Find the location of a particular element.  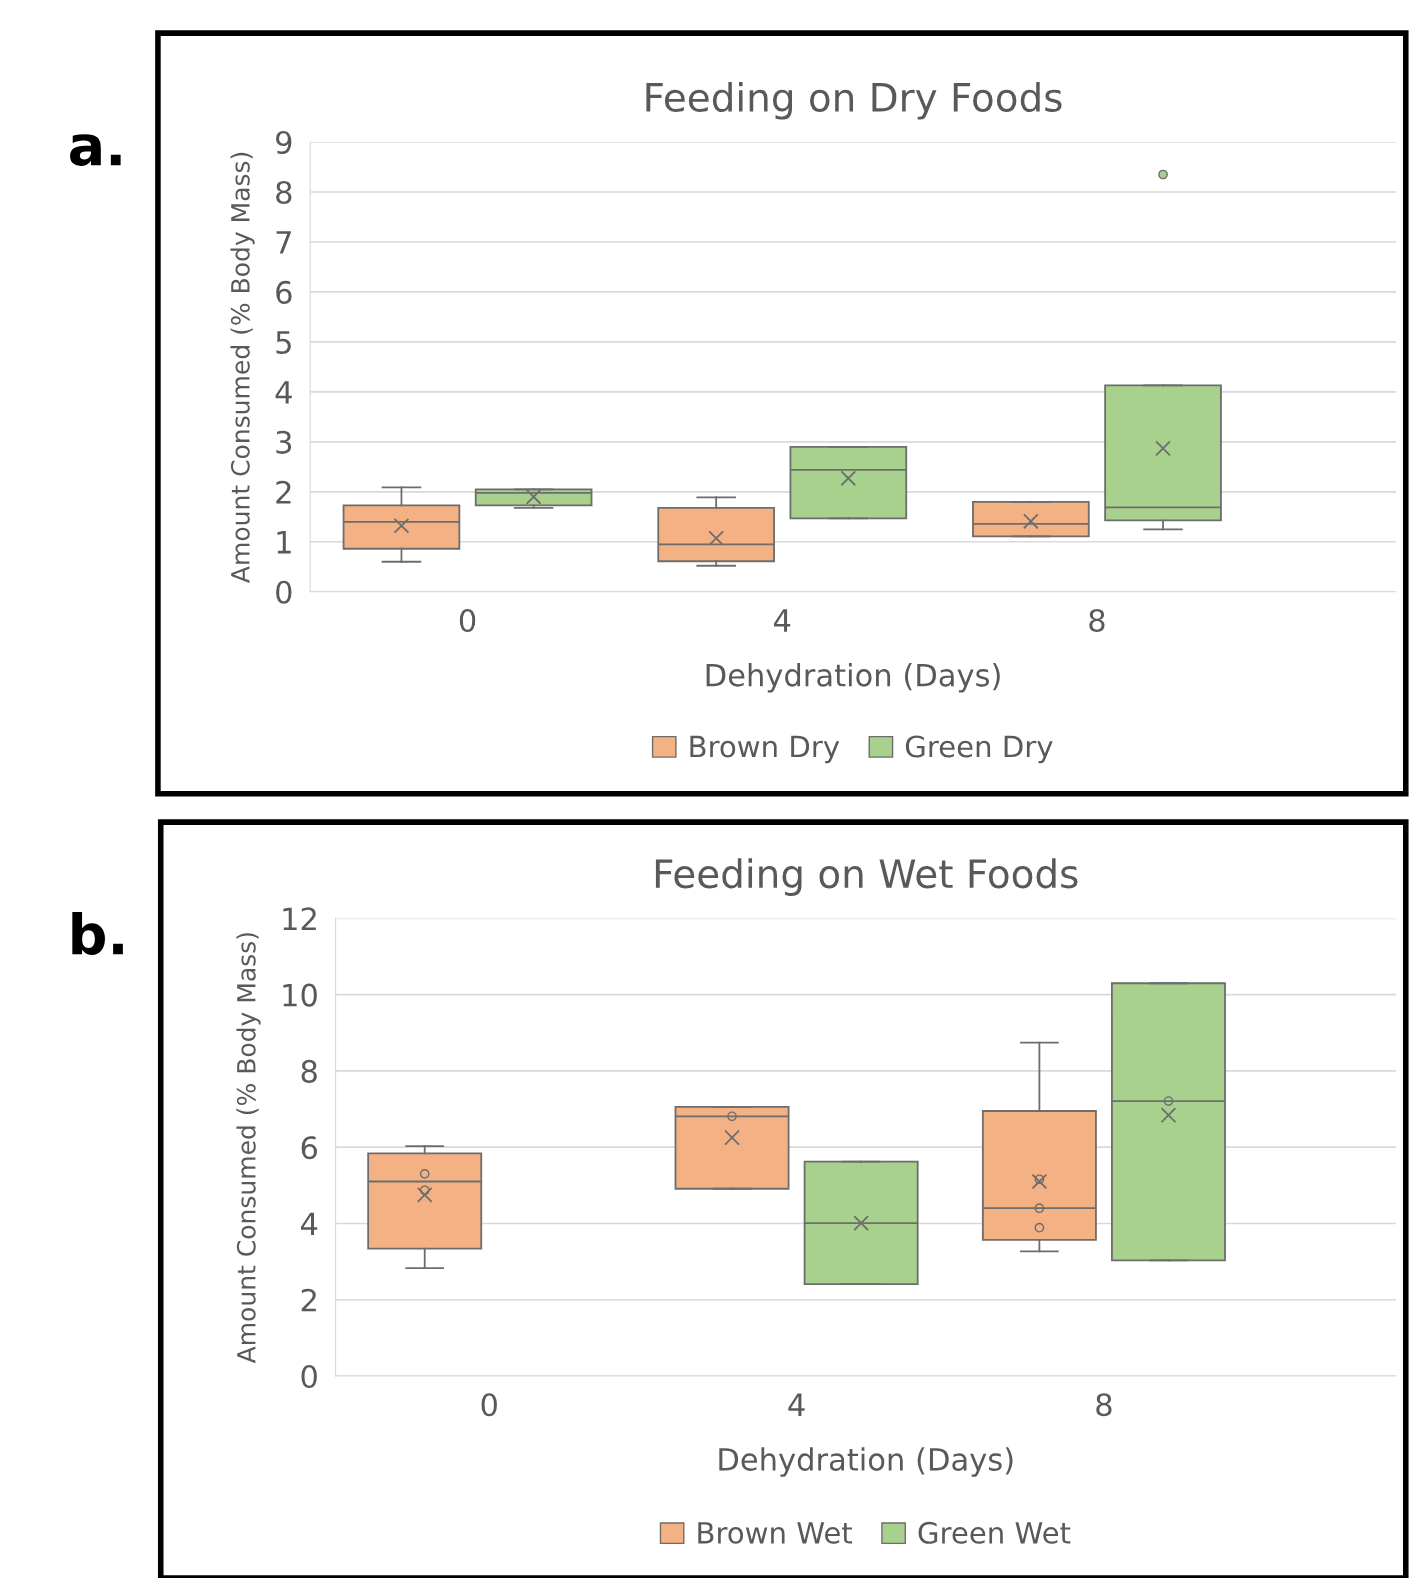

y-tick-label: 5 is located at coordinates (283, 342).